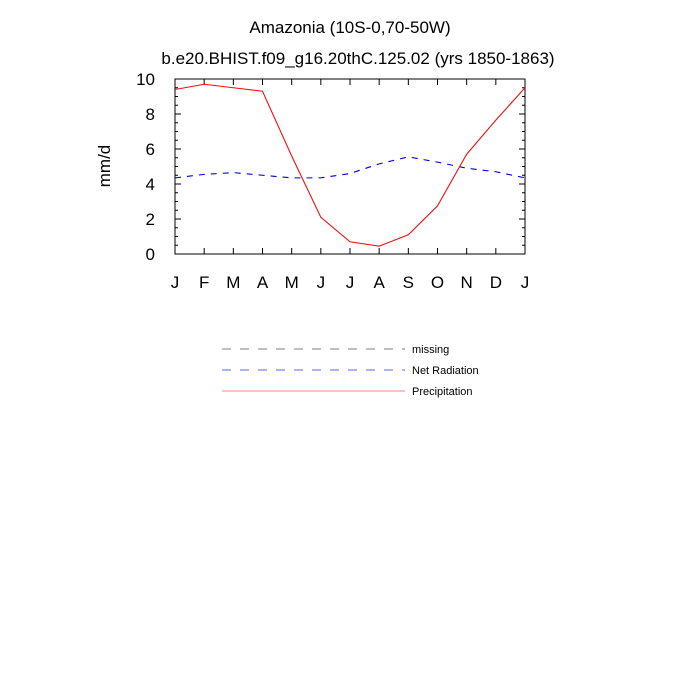  Describe the element at coordinates (350, 27) in the screenshot. I see `chart-title: Amazonia (10S-0,70-50W)` at that location.